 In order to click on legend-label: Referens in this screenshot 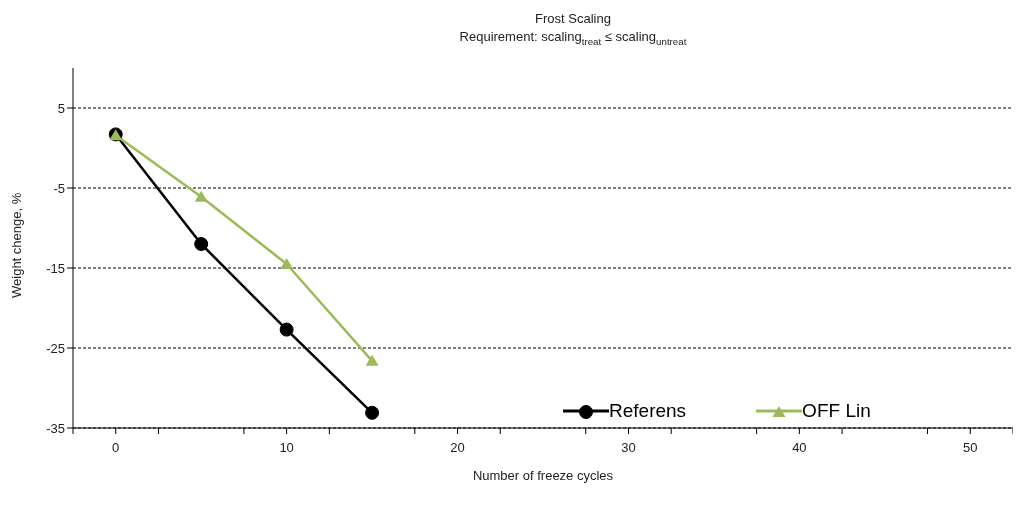, I will do `click(648, 411)`.